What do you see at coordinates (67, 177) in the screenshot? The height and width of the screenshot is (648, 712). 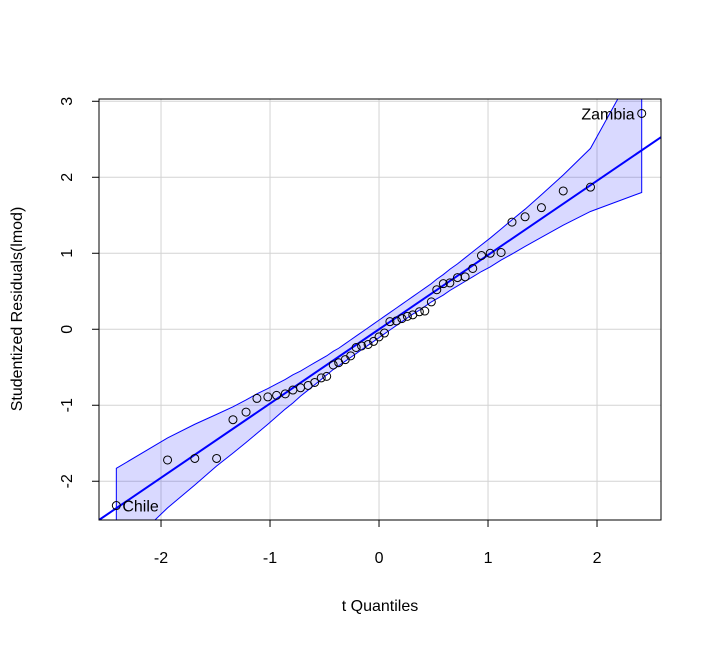 I see `y-tick-label: 2` at bounding box center [67, 177].